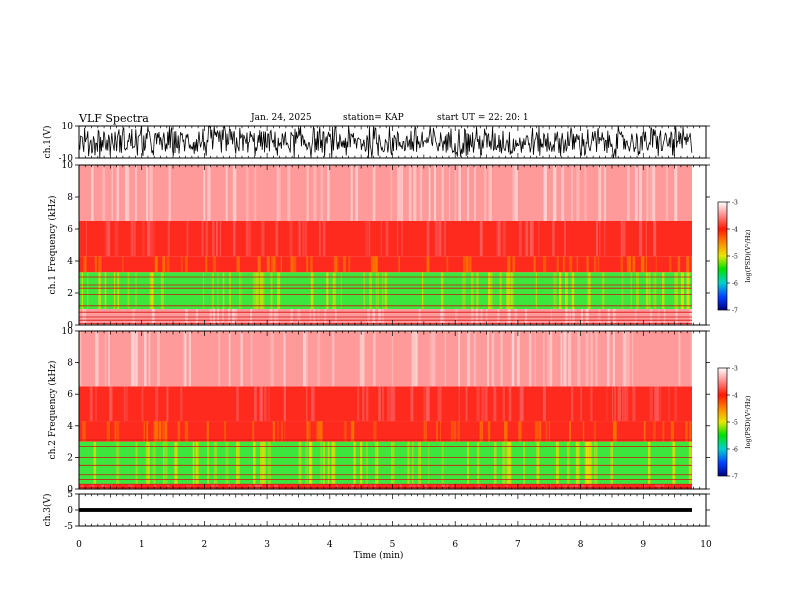 Image resolution: width=792 pixels, height=612 pixels. I want to click on y-tick-label: 8, so click(70, 198).